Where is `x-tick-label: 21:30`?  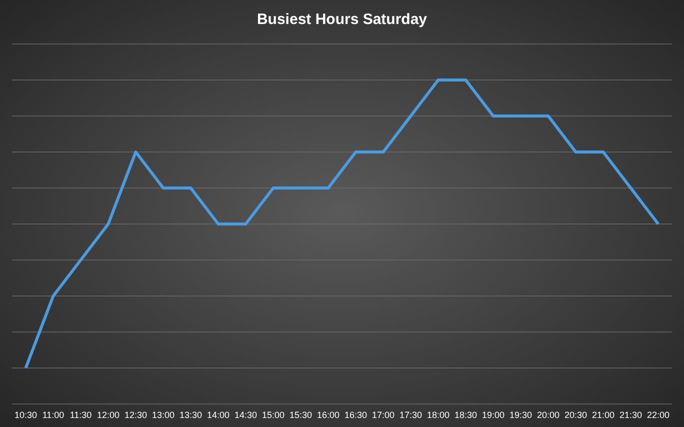 x-tick-label: 21:30 is located at coordinates (630, 415).